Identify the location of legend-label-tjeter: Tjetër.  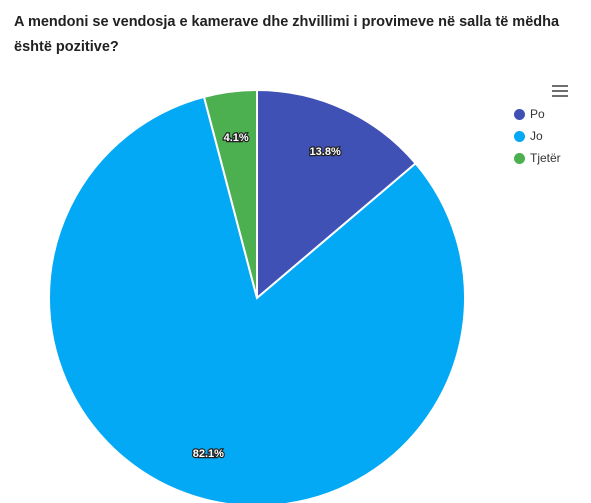
(545, 158).